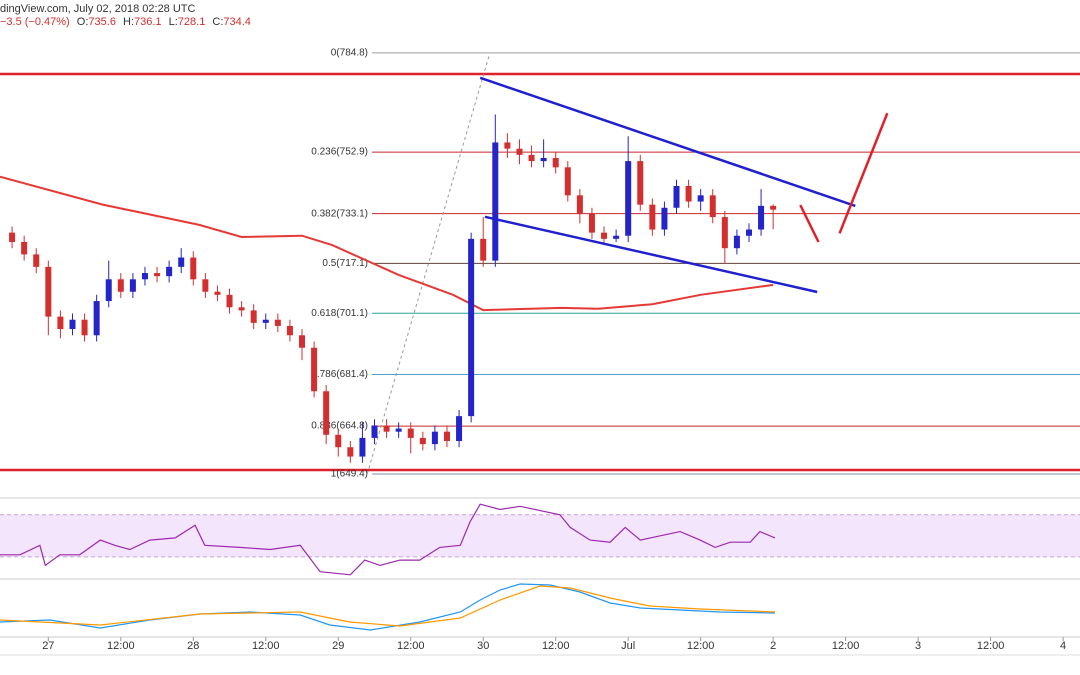  I want to click on x-tick-label: 3, so click(918, 646).